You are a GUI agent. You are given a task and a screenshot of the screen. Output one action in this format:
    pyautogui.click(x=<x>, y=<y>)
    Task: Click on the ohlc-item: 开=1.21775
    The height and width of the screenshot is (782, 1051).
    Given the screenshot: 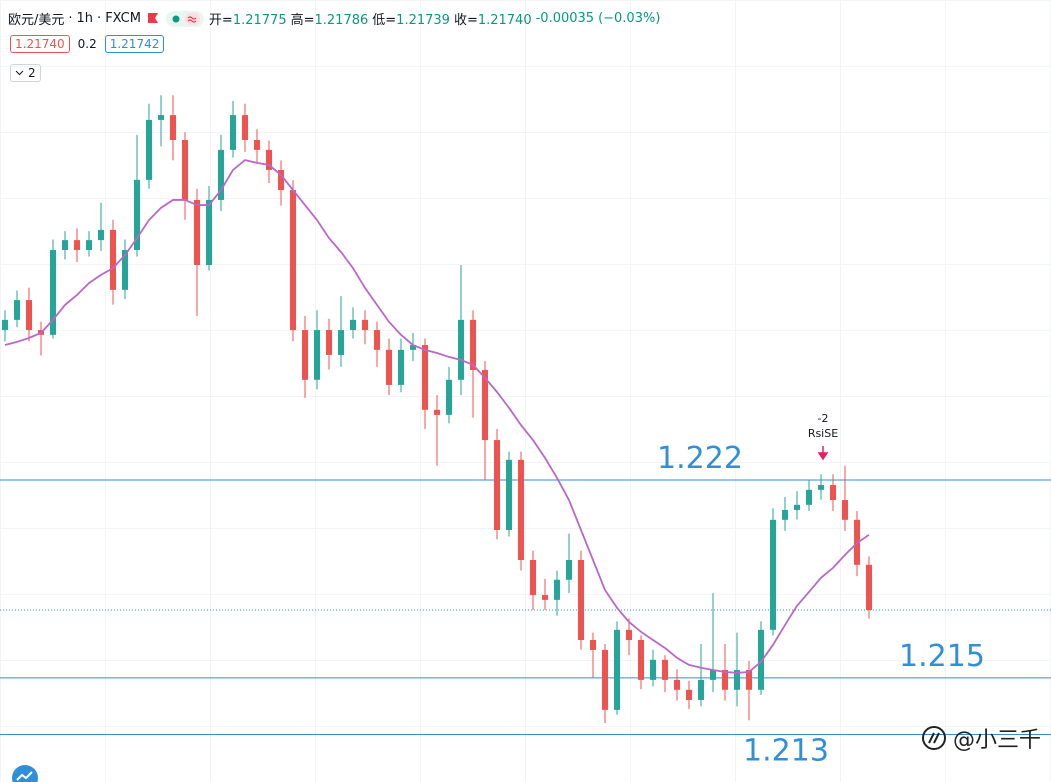 What is the action you would take?
    pyautogui.click(x=248, y=18)
    